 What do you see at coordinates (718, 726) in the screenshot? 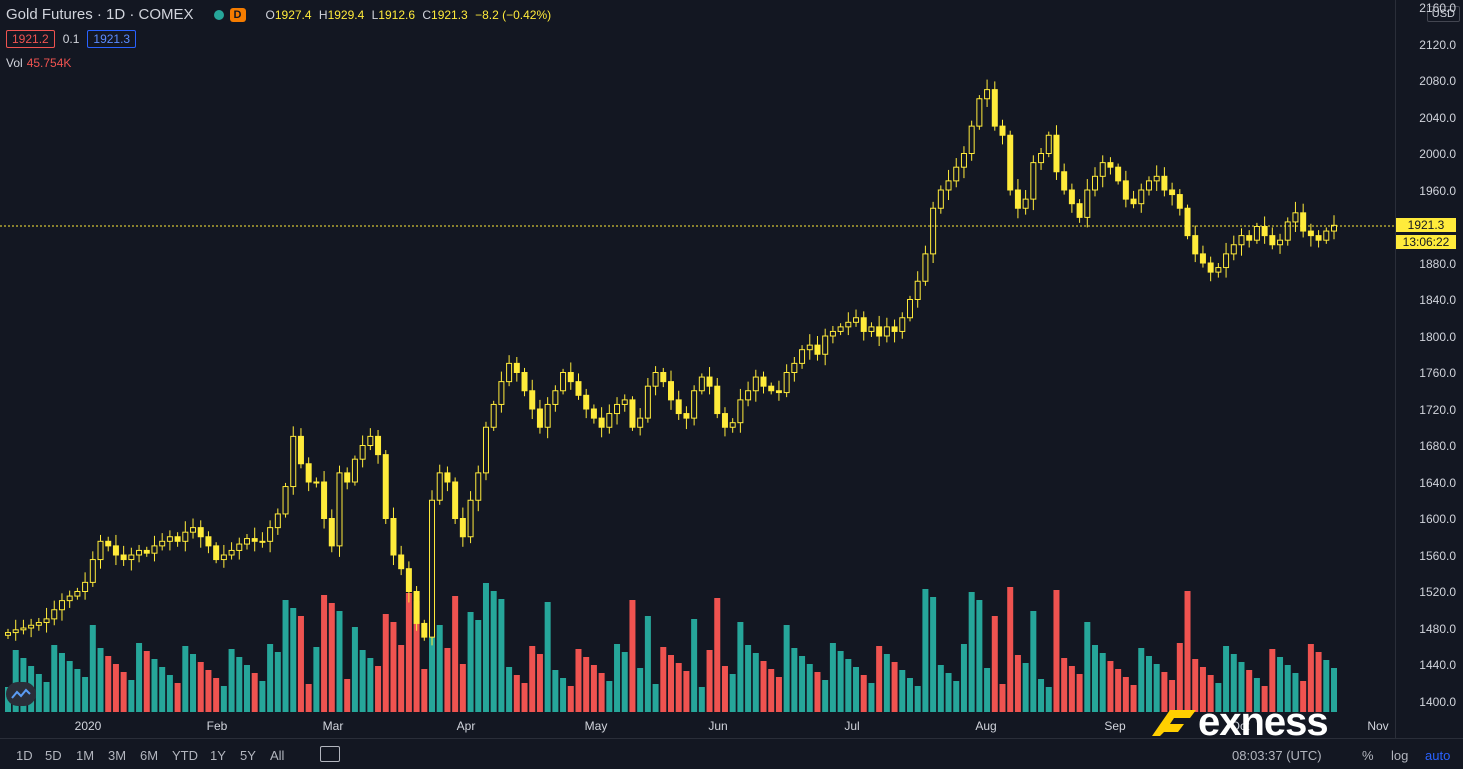
I see `time-tick-label: Jun` at bounding box center [718, 726].